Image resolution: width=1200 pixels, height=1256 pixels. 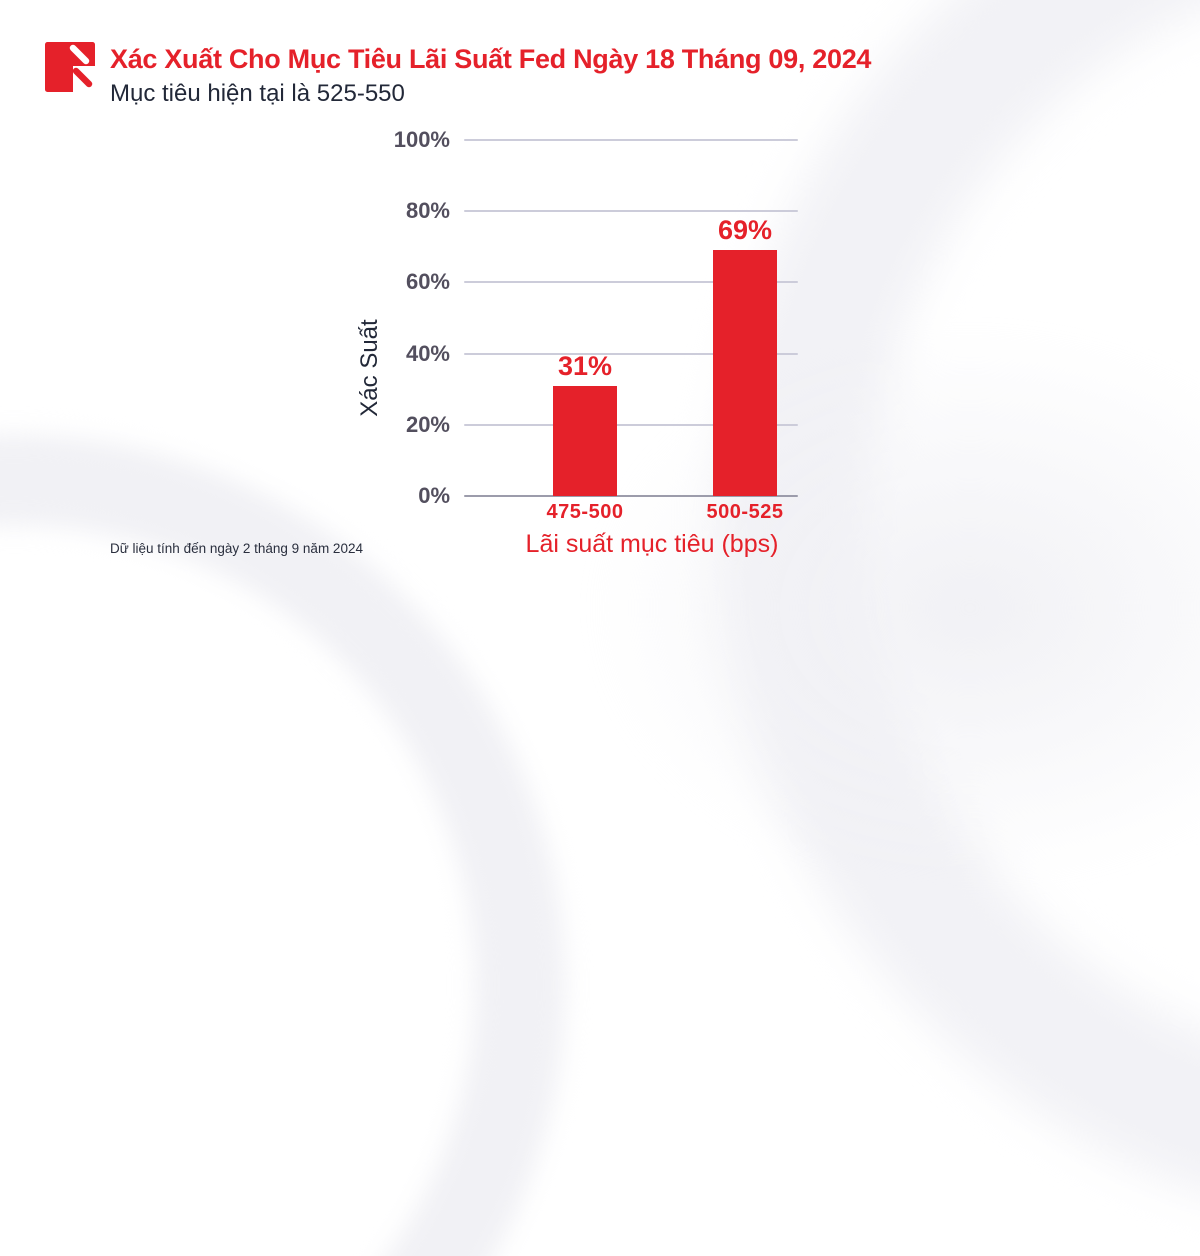 What do you see at coordinates (70, 67) in the screenshot?
I see `brand-chart-logo-icon` at bounding box center [70, 67].